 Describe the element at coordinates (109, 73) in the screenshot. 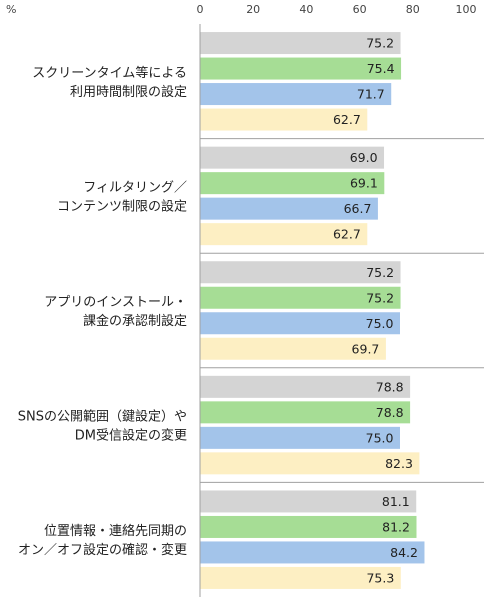

I see `category-label: スクリーンタイム等による` at that location.